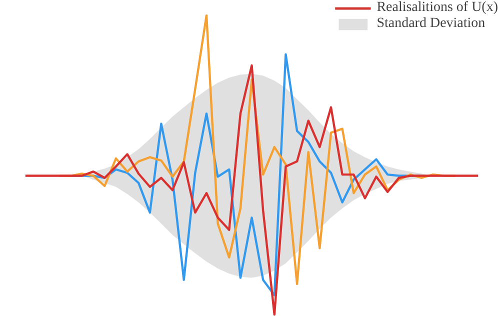 The height and width of the screenshot is (332, 498). I want to click on legend-label: Realisalitions of U(x), so click(437, 8).